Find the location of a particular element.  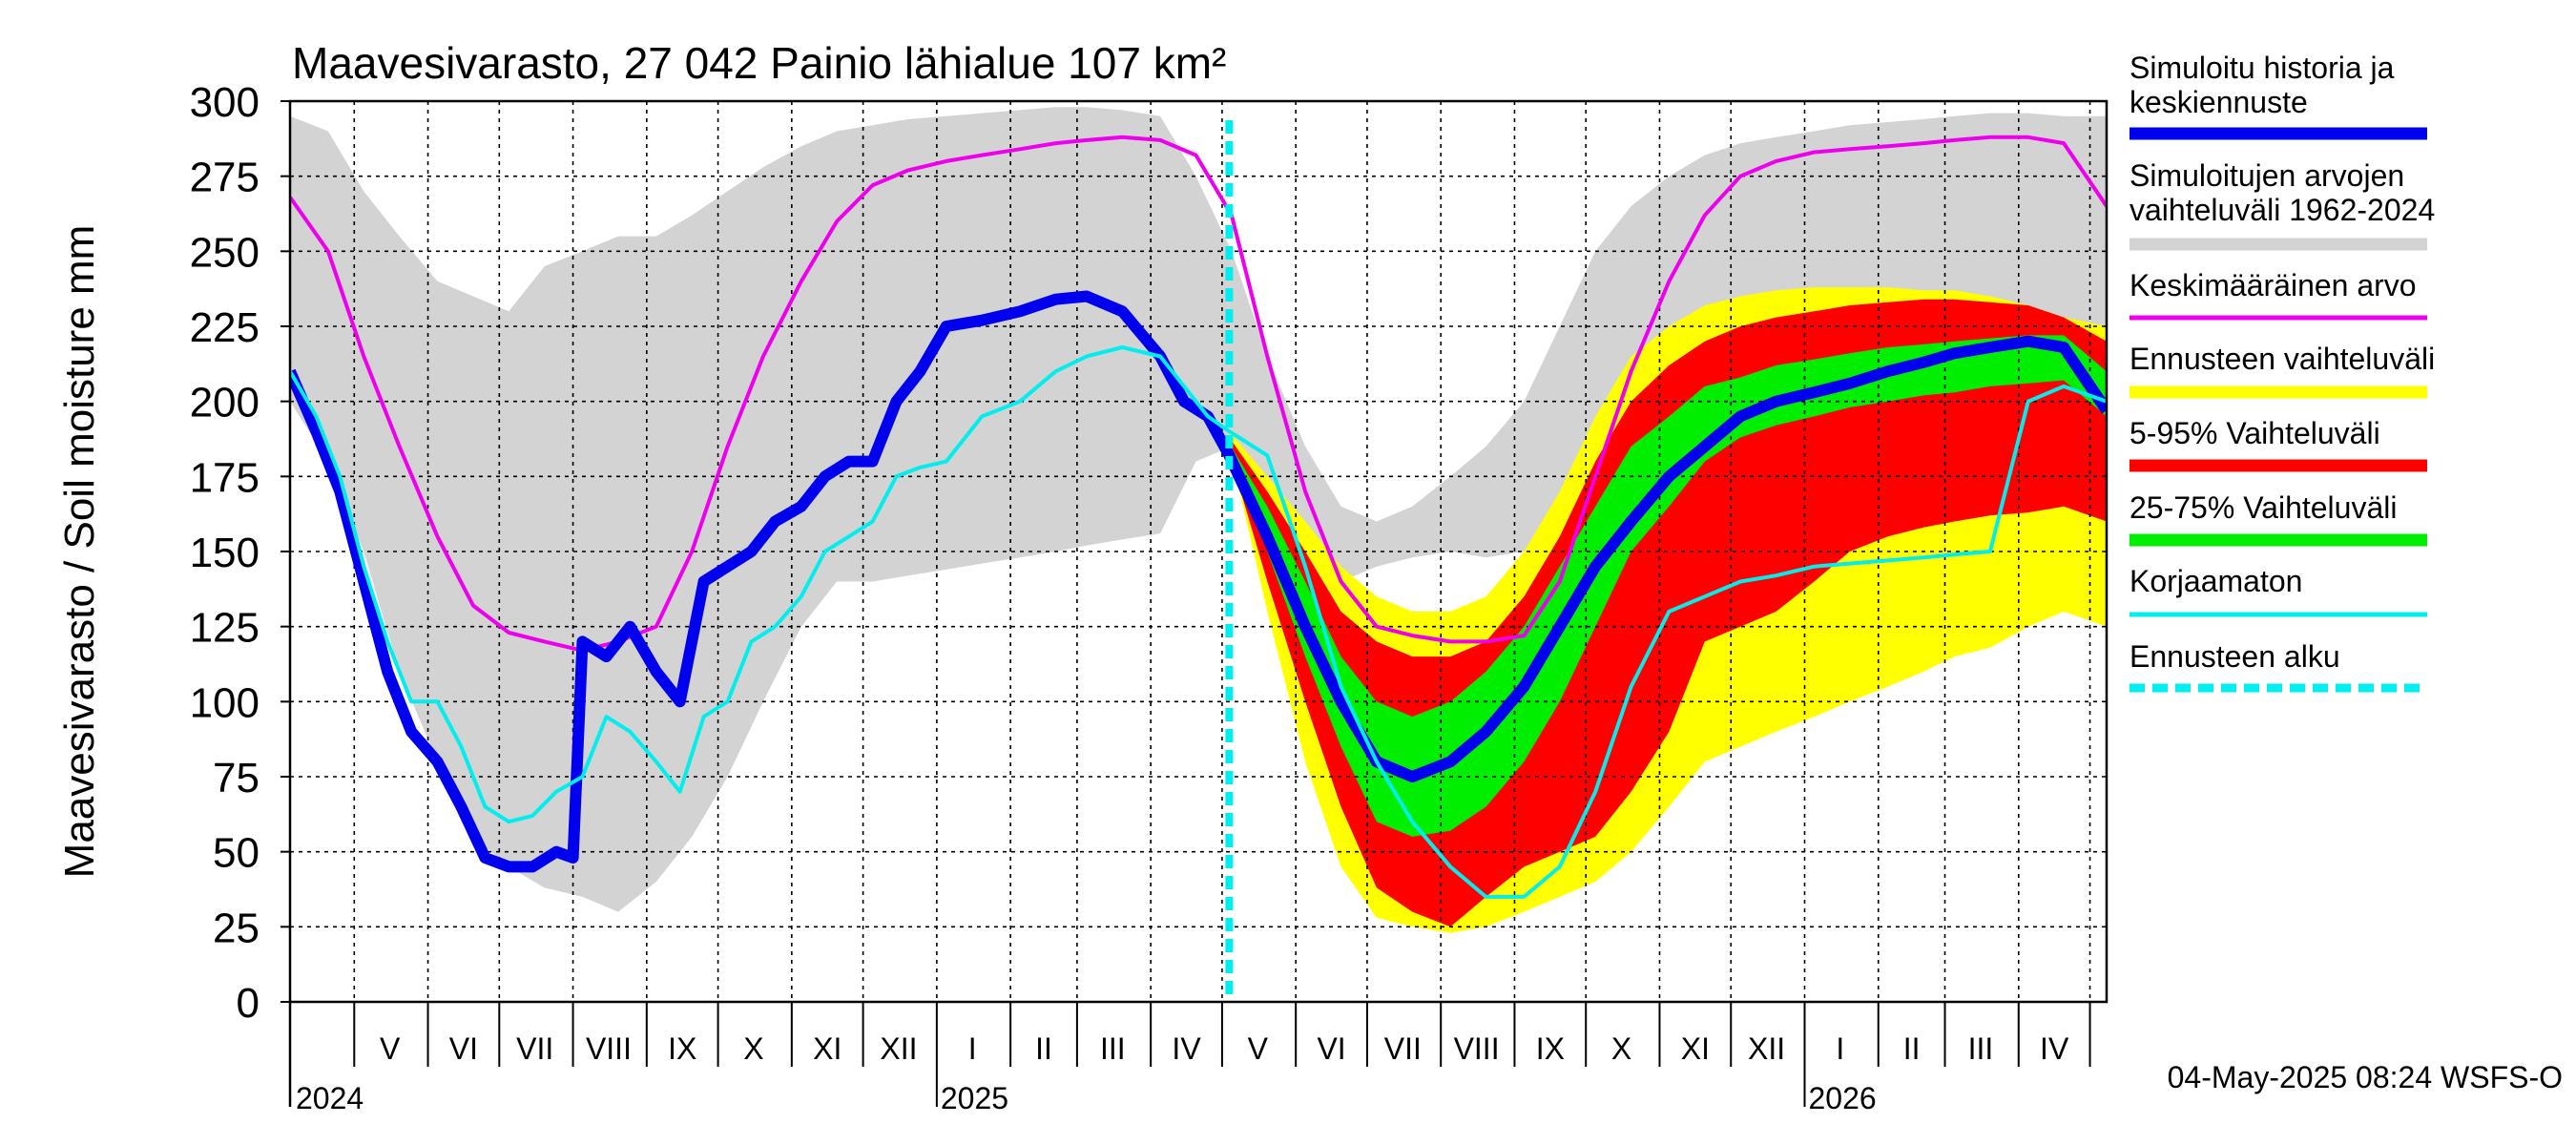

month-label-22: III is located at coordinates (1981, 1048).